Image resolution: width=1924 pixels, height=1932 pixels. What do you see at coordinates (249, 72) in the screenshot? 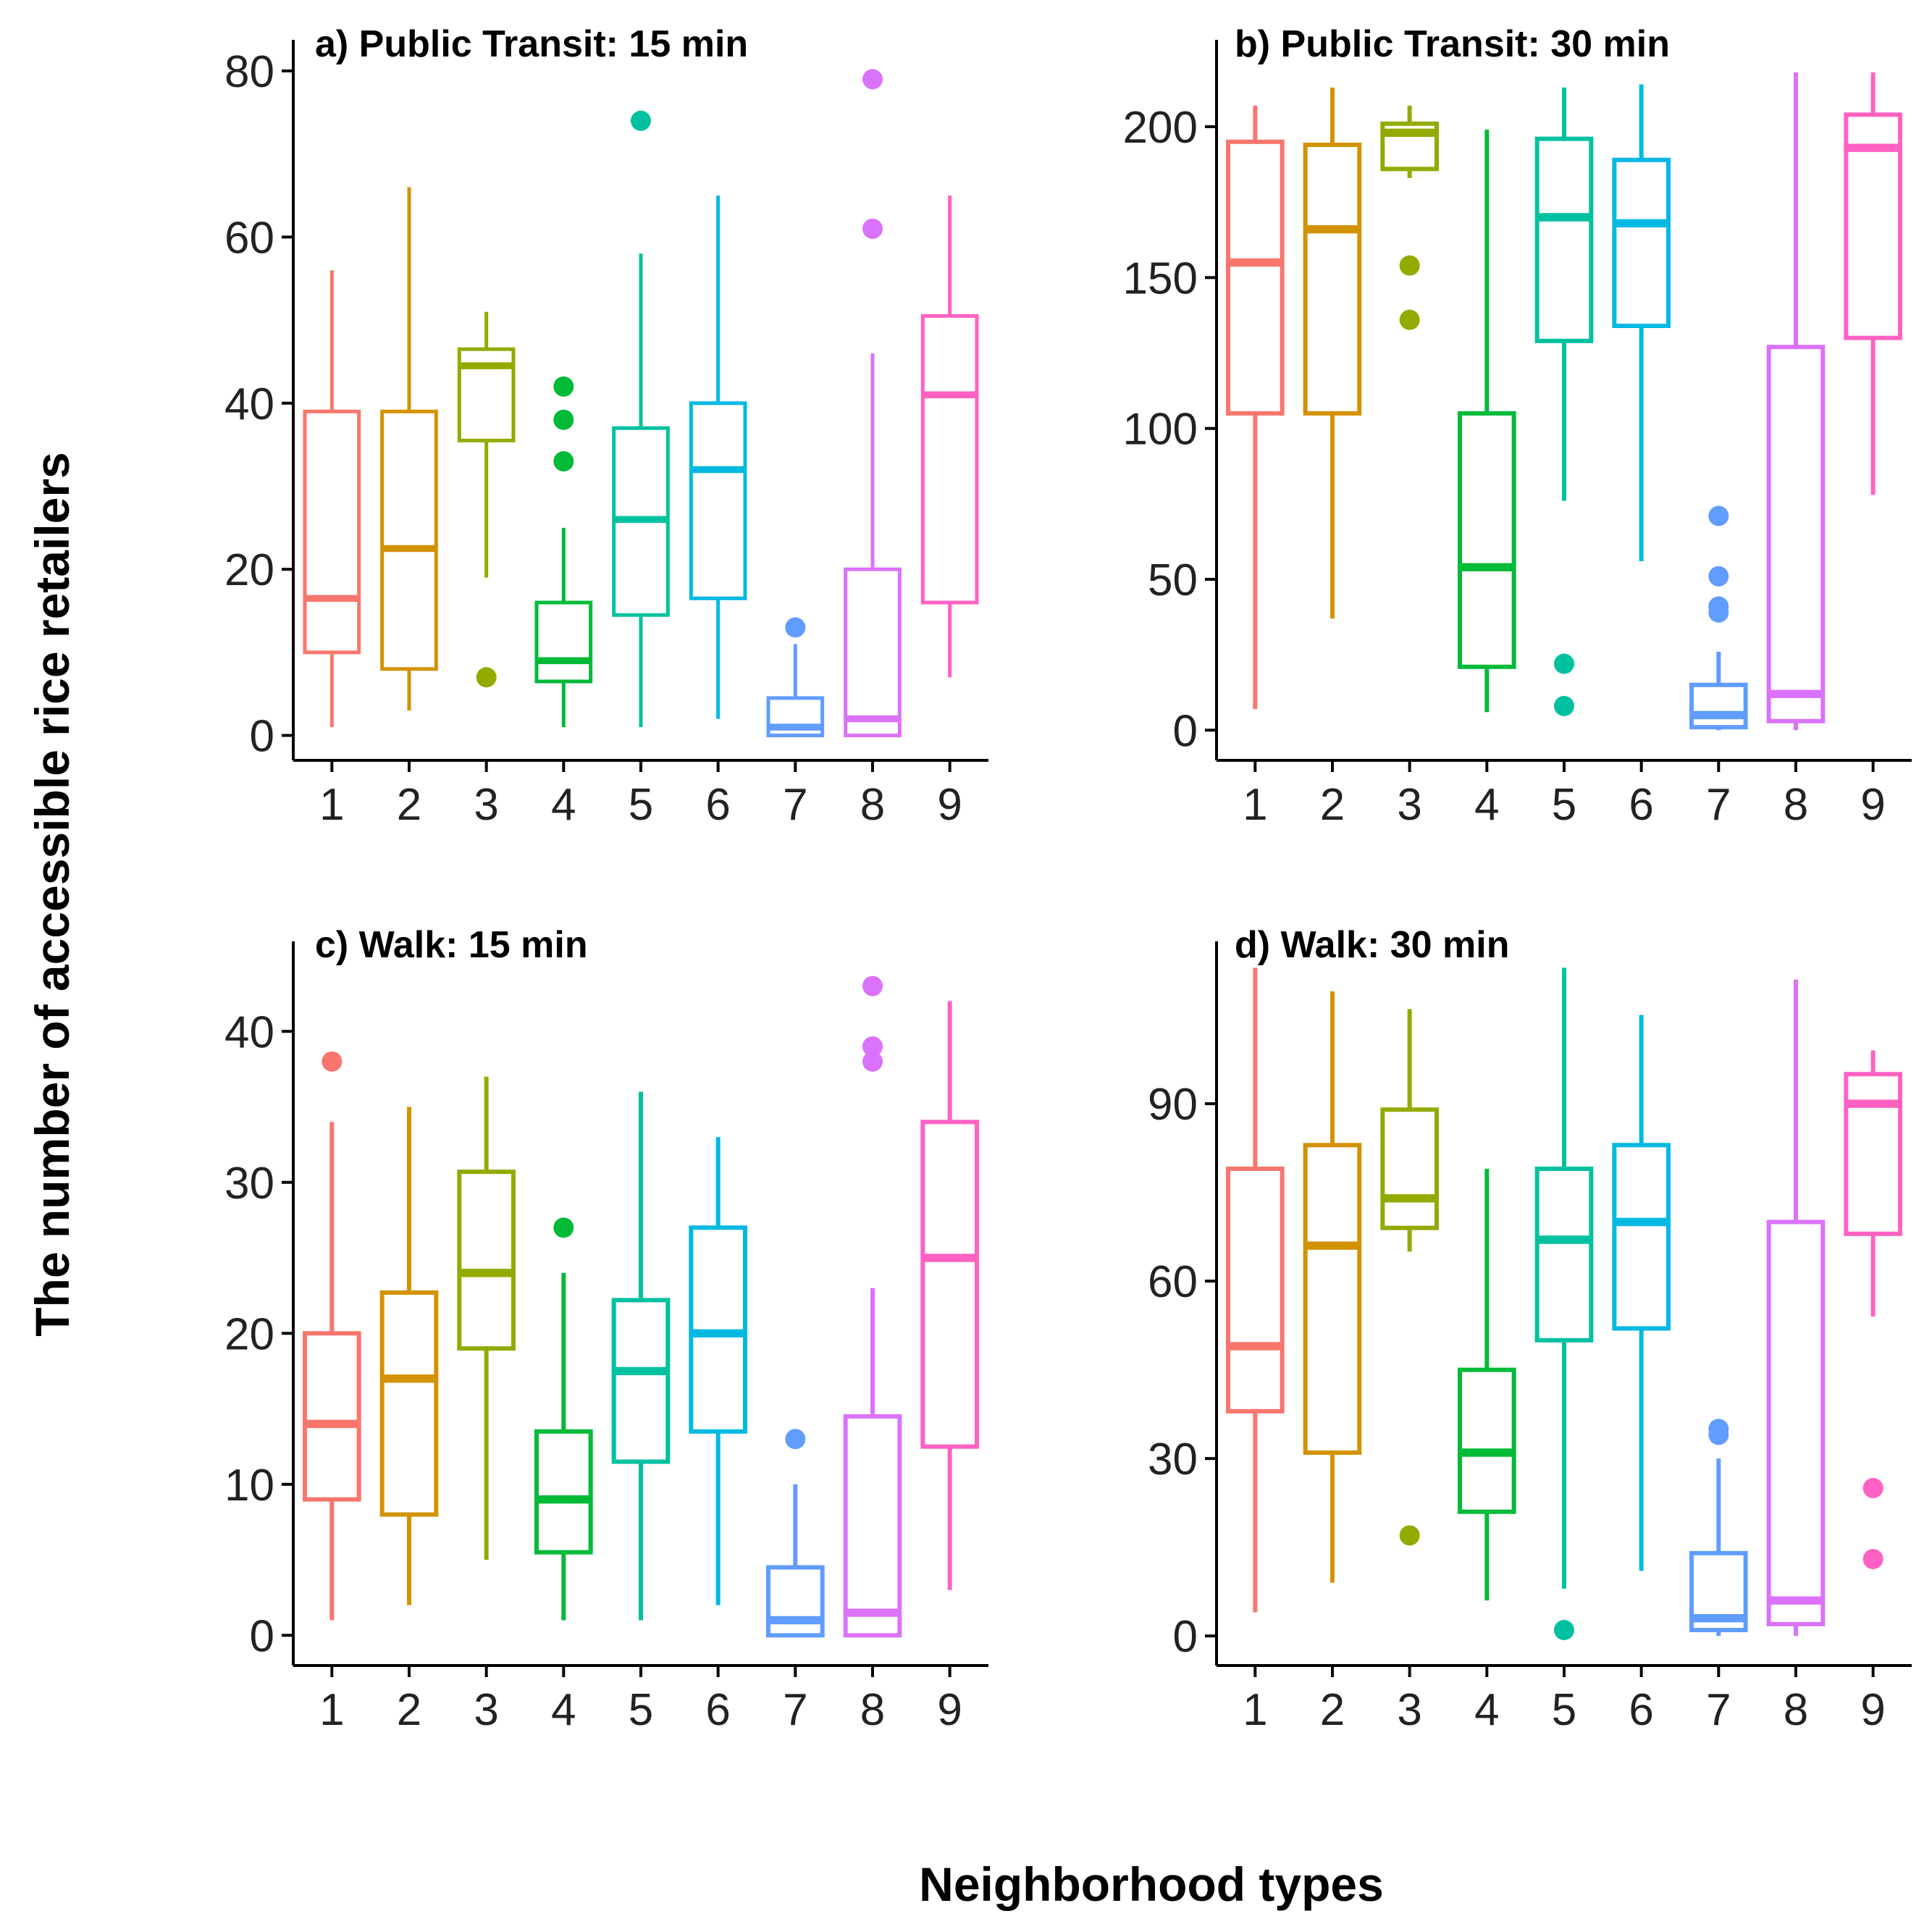
I see `y-tick-label: 80` at bounding box center [249, 72].